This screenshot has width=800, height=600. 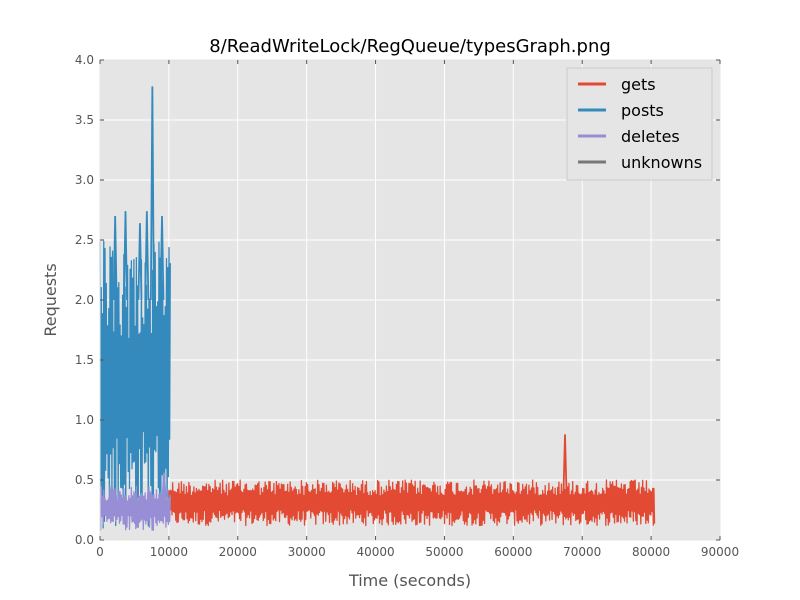 I want to click on x-axis-label: Time (seconds), so click(x=409, y=580).